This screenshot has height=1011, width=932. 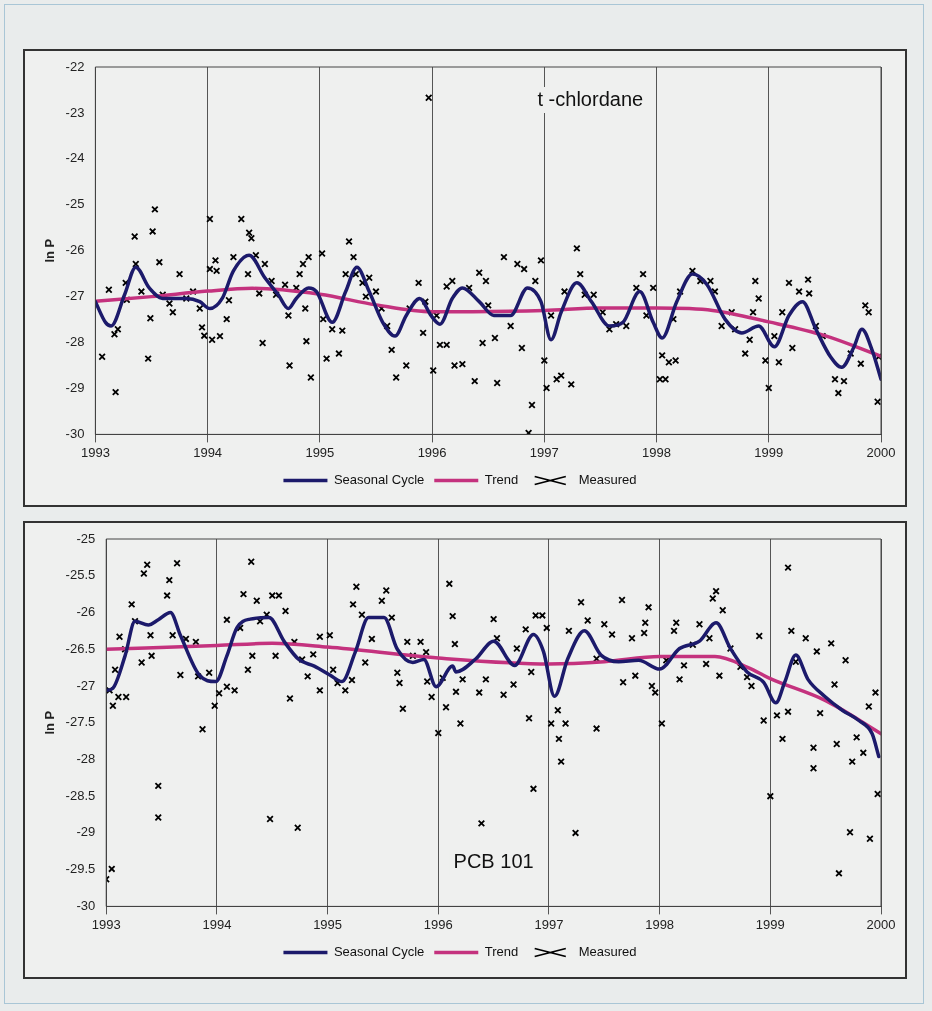 I want to click on y-tick-label: -27.5, so click(x=80, y=722).